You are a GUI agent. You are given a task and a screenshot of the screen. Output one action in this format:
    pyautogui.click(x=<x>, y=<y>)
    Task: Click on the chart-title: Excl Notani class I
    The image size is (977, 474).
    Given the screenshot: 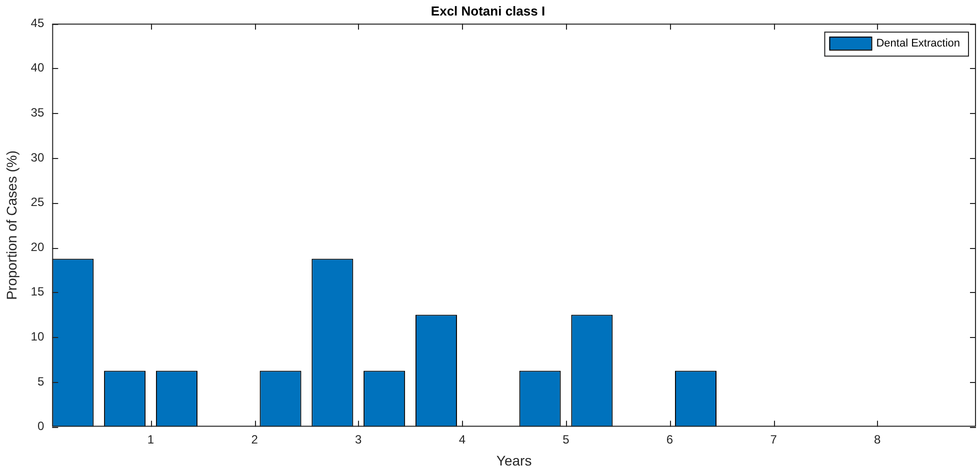 What is the action you would take?
    pyautogui.click(x=488, y=10)
    